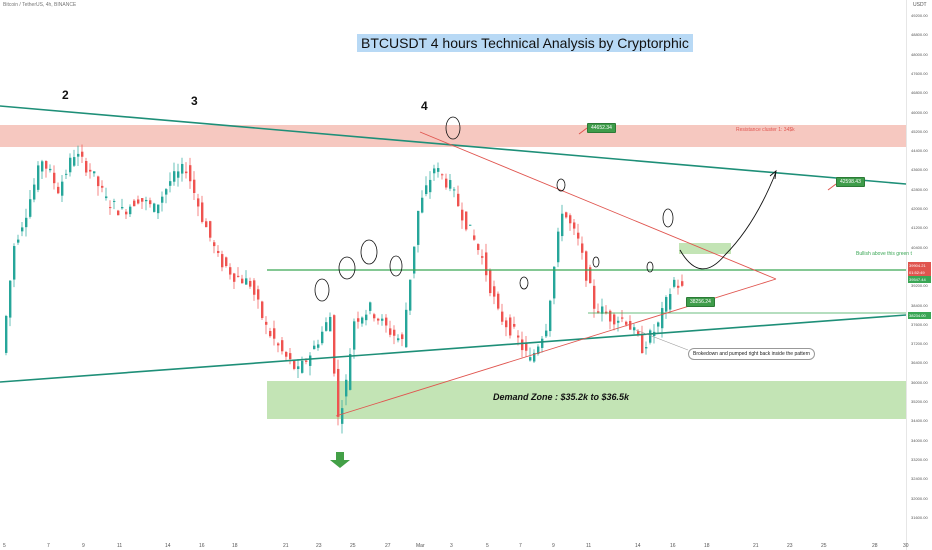 This screenshot has height=550, width=932. Describe the element at coordinates (638, 546) in the screenshot. I see `time-tick-label: 14` at that location.